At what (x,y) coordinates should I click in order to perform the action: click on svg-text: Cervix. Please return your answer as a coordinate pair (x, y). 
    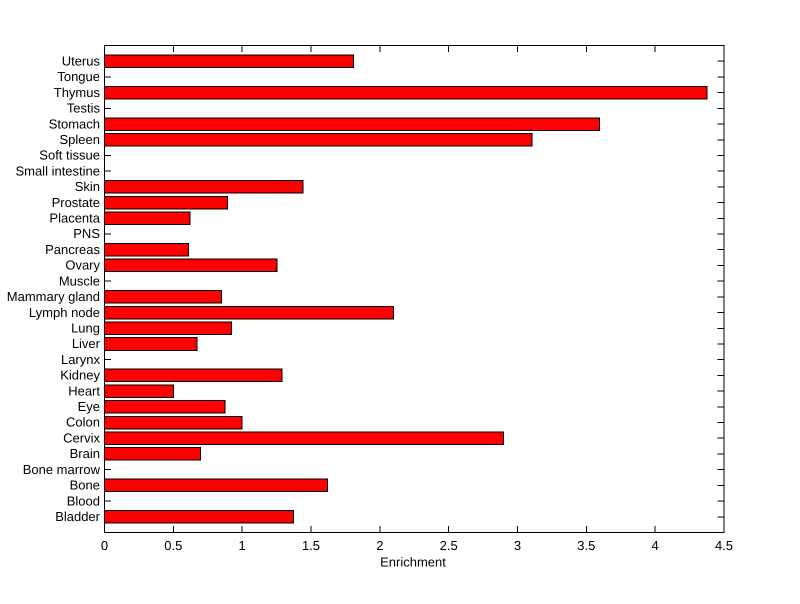
    Looking at the image, I should click on (81, 437).